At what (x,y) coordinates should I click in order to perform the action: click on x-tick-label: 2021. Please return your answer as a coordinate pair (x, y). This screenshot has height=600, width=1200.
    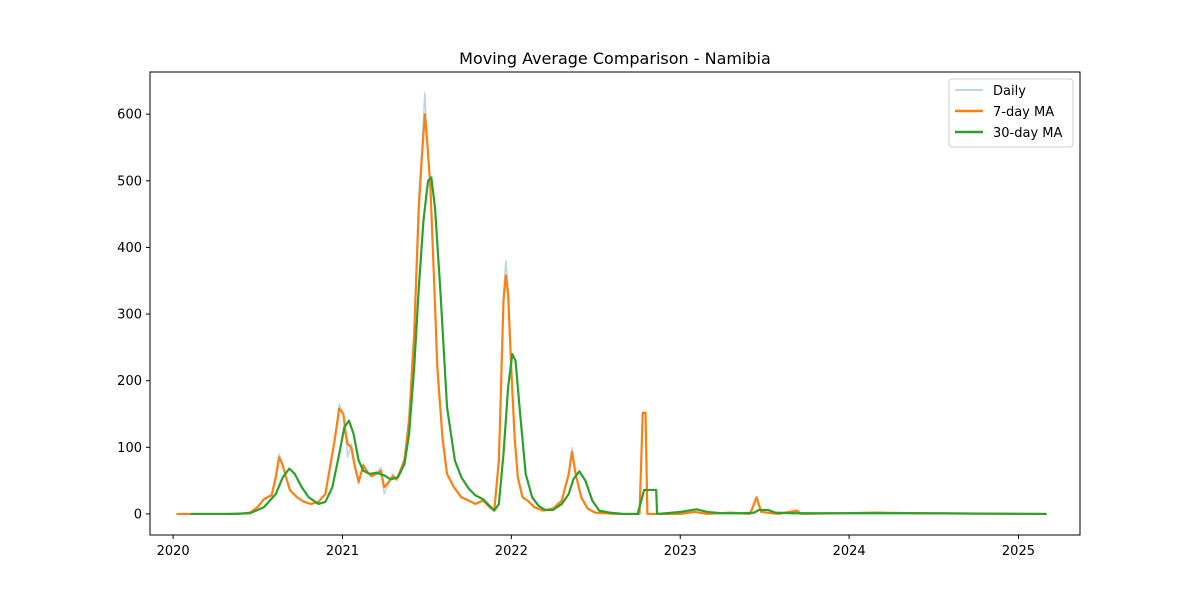
    Looking at the image, I should click on (342, 551).